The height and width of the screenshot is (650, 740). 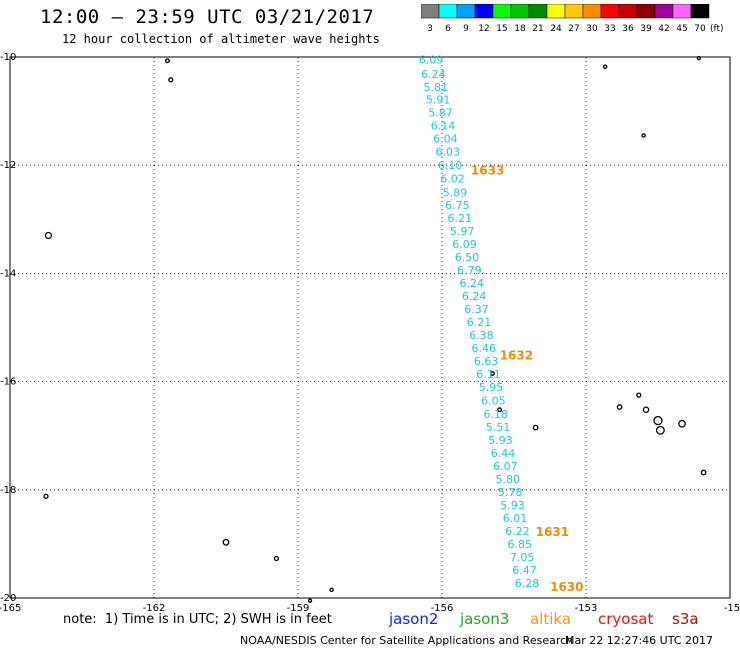 What do you see at coordinates (639, 640) in the screenshot?
I see `footer-timestamp: Mar 22 12:27:46 UTC 2017` at bounding box center [639, 640].